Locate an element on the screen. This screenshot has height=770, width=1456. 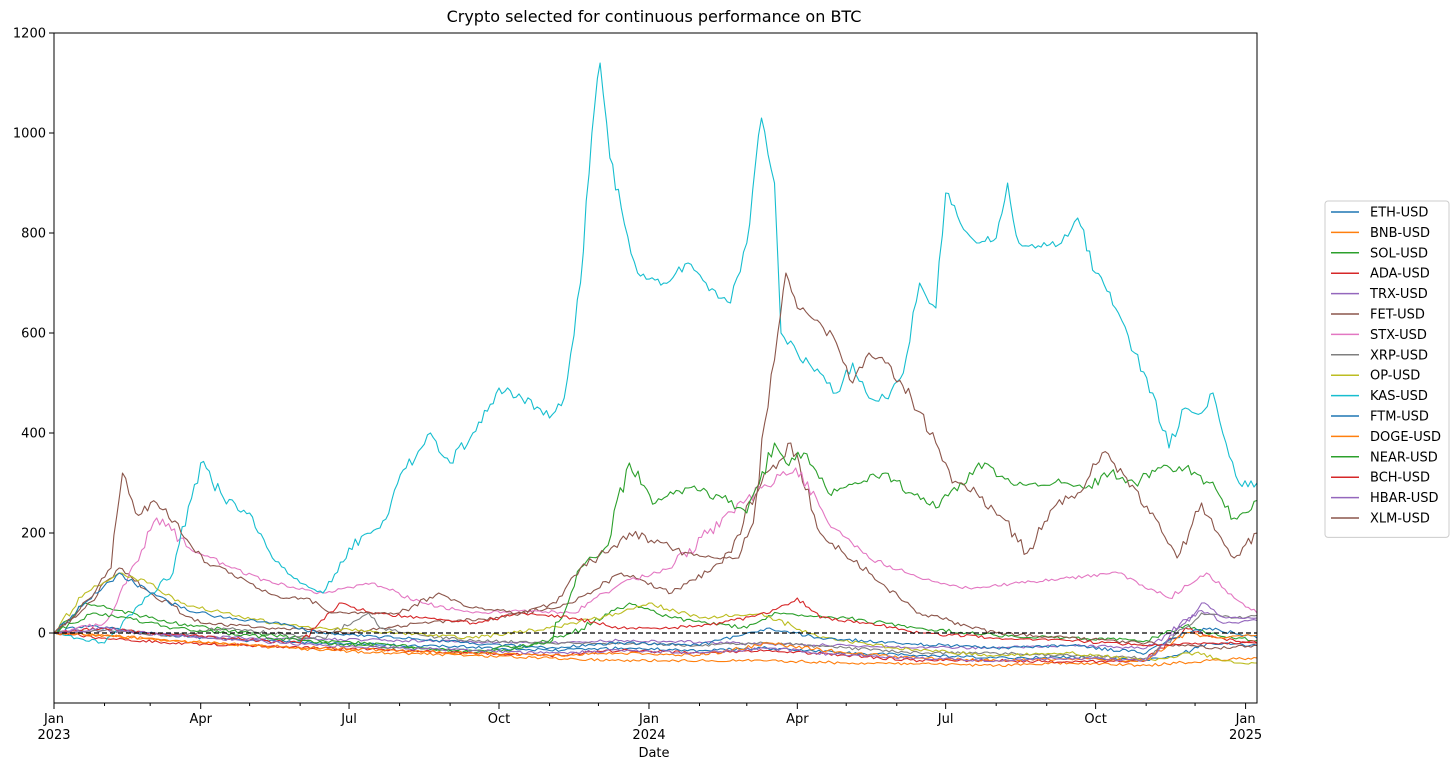
legend-label: HBAR-USD is located at coordinates (1404, 498).